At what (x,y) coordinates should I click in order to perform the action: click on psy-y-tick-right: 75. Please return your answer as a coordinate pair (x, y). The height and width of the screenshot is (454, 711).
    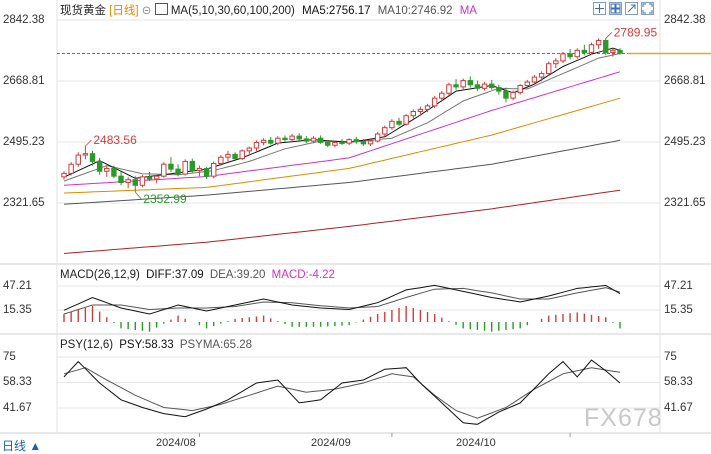
    Looking at the image, I should click on (670, 357).